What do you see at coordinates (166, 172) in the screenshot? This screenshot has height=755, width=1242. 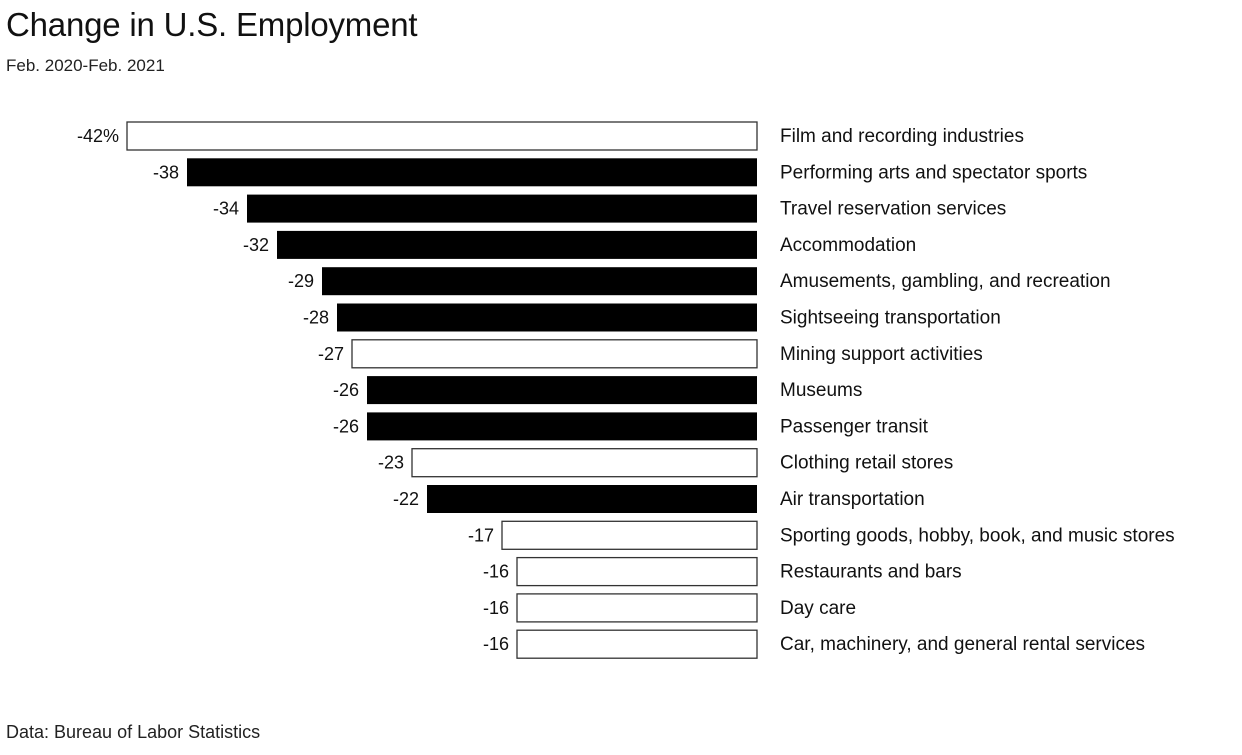 I see `value-label-1: -38` at bounding box center [166, 172].